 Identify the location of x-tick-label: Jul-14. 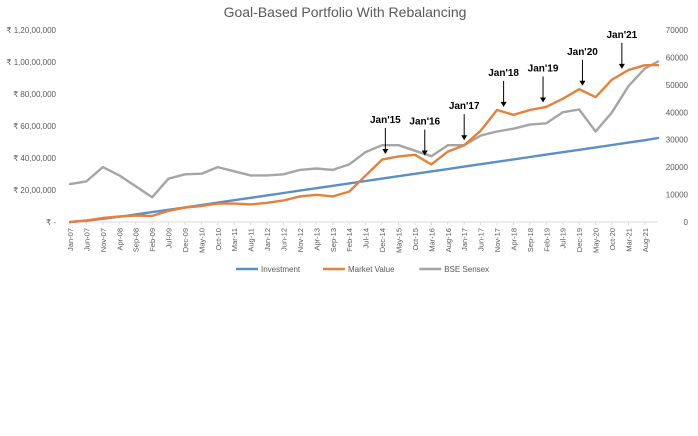
(366, 238).